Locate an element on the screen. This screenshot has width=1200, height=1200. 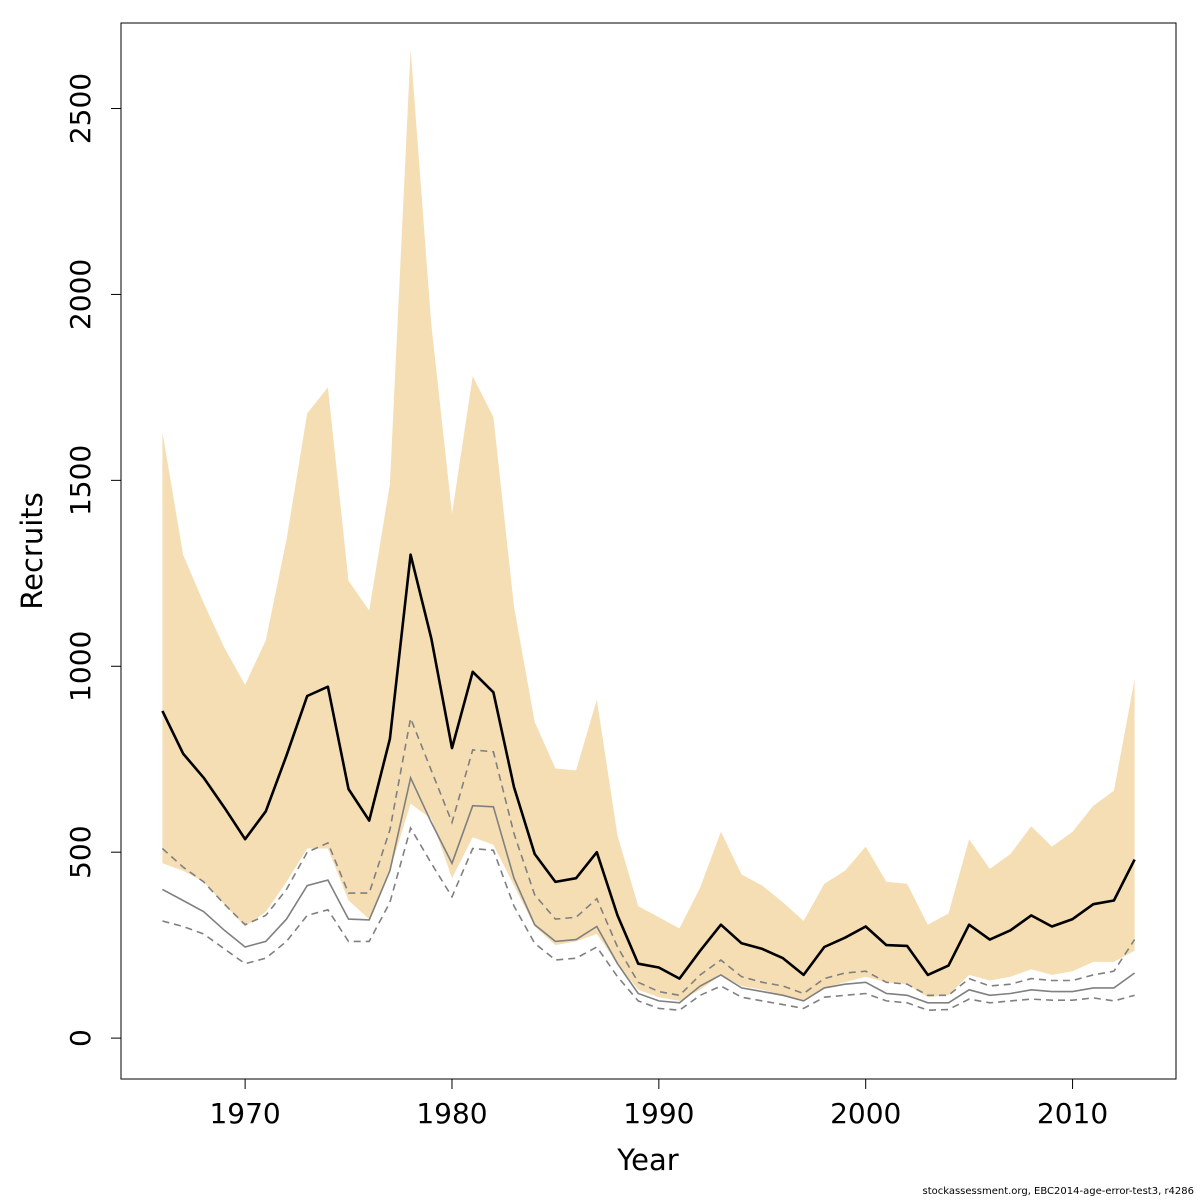
x-tick-label: 1980 is located at coordinates (451, 1113).